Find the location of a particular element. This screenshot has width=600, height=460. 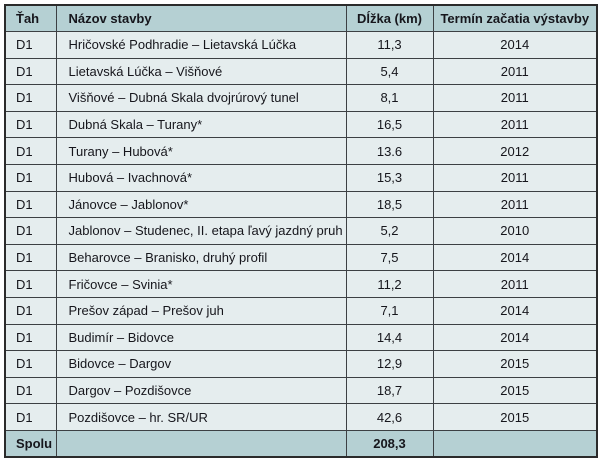

cell-name: Dubná Skala – Turany* is located at coordinates (201, 124).